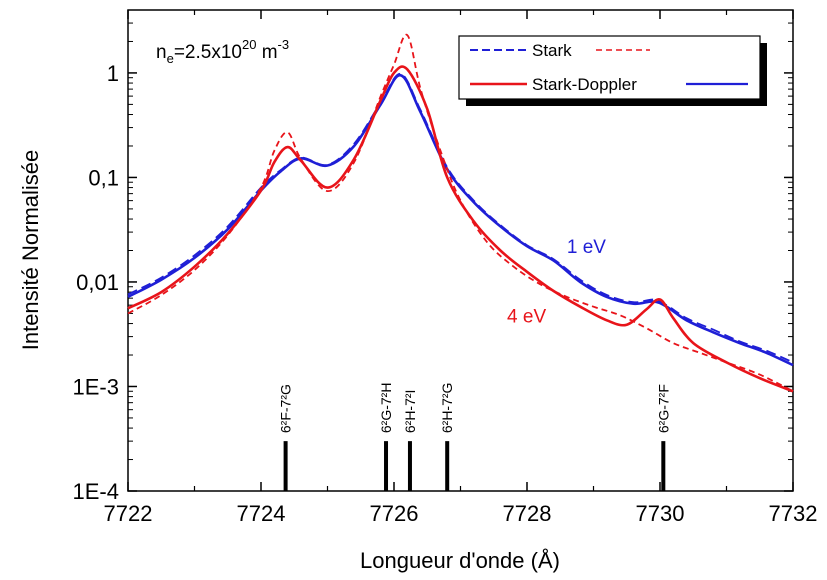 This screenshot has height=580, width=827. What do you see at coordinates (128, 513) in the screenshot?
I see `x-tick-label: 7722` at bounding box center [128, 513].